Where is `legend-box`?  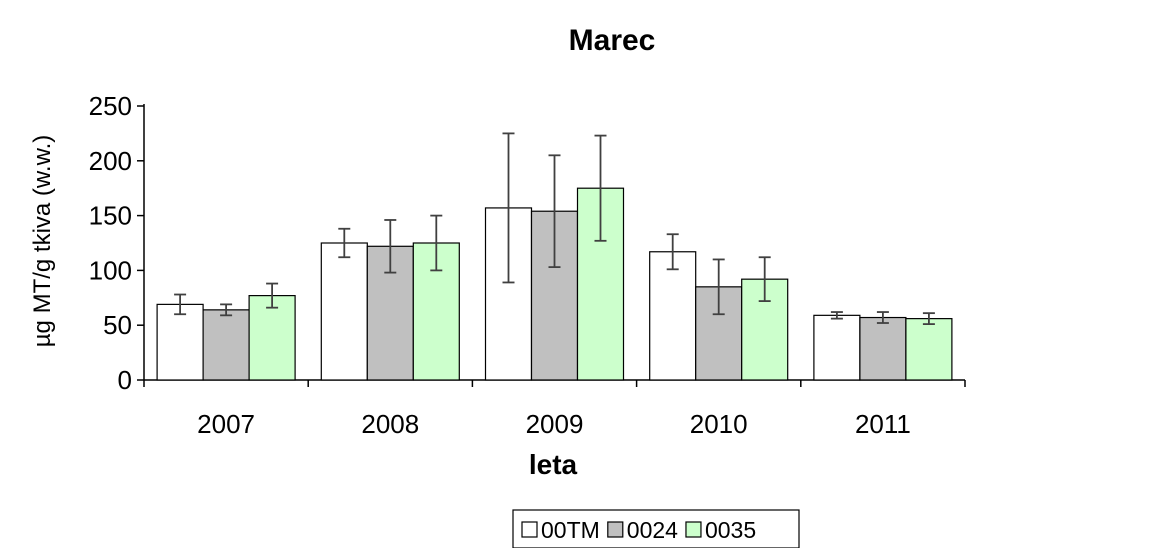
legend-box is located at coordinates (656, 529).